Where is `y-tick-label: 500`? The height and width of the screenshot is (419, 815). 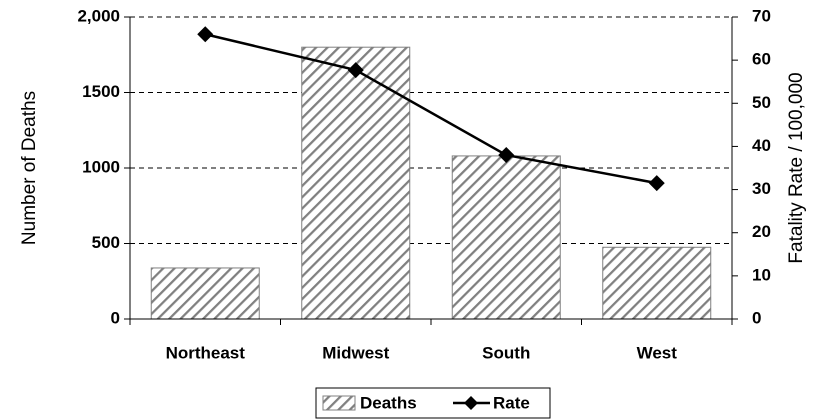
y-tick-label: 500 is located at coordinates (106, 242).